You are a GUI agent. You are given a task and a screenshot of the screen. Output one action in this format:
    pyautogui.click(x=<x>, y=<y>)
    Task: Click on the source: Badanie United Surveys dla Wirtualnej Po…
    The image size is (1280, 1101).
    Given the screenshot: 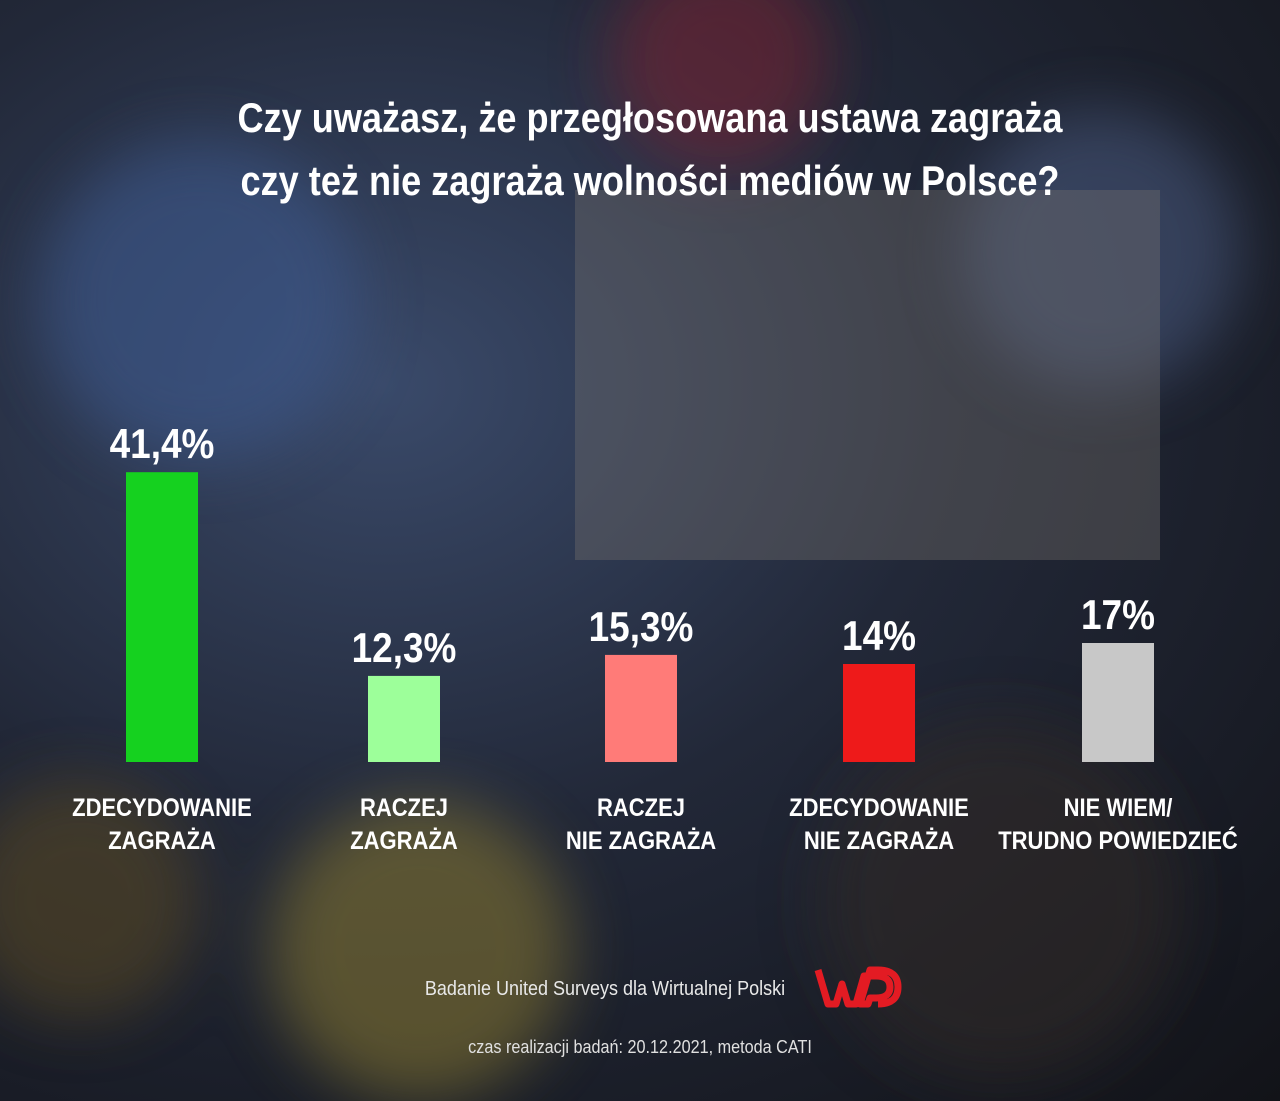 What is the action you would take?
    pyautogui.click(x=605, y=989)
    